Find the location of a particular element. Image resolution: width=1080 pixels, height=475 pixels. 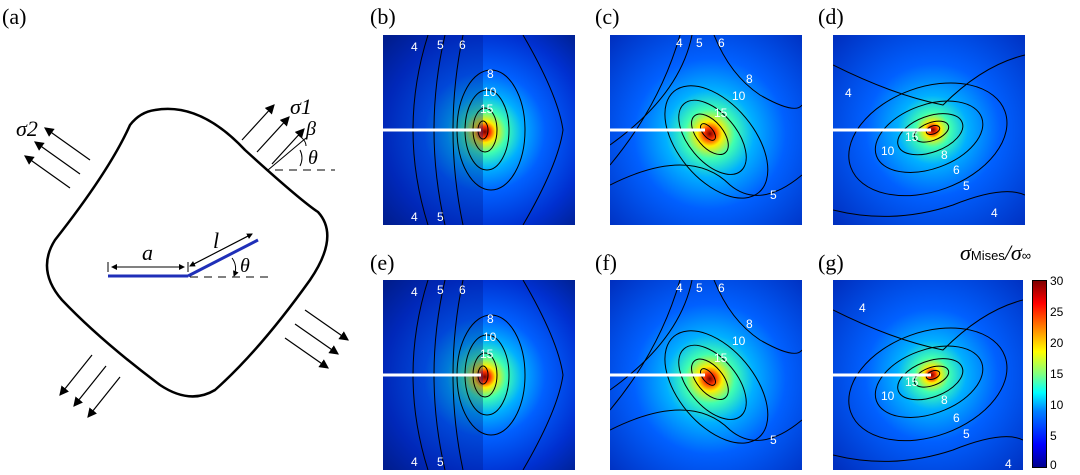

colorbar-tick: 5 is located at coordinates (1053, 436).